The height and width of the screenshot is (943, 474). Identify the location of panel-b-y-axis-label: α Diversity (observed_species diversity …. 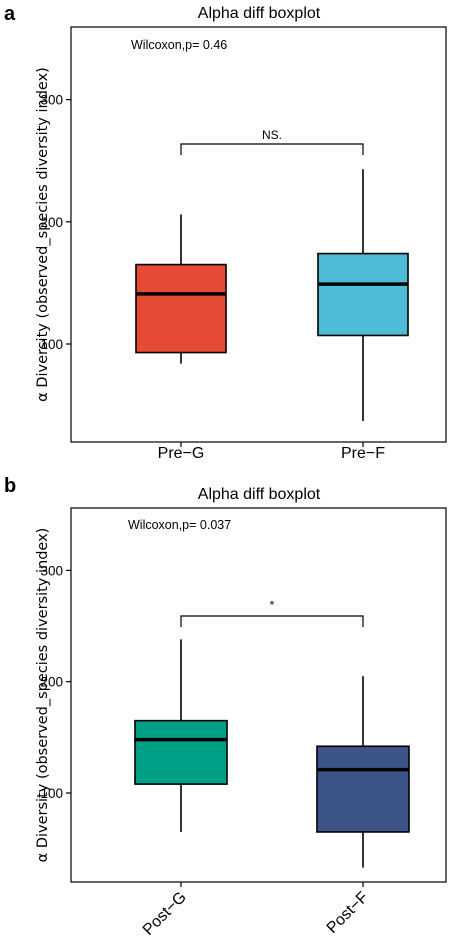
(43, 695).